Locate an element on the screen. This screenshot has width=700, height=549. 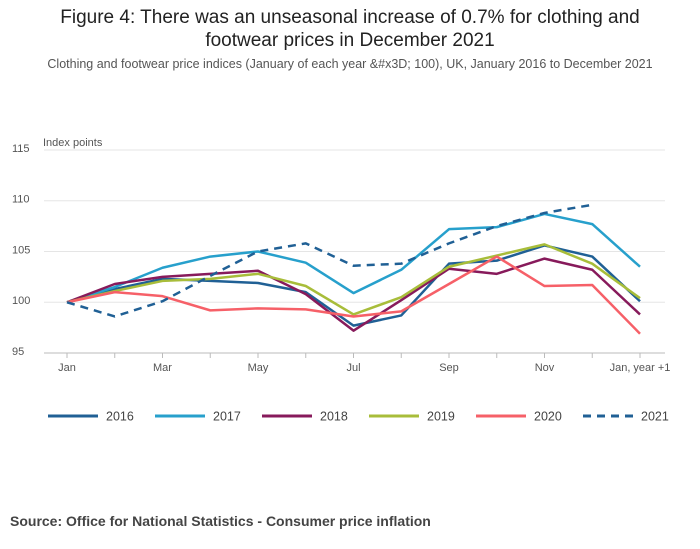
legend-label: 2017 is located at coordinates (227, 416).